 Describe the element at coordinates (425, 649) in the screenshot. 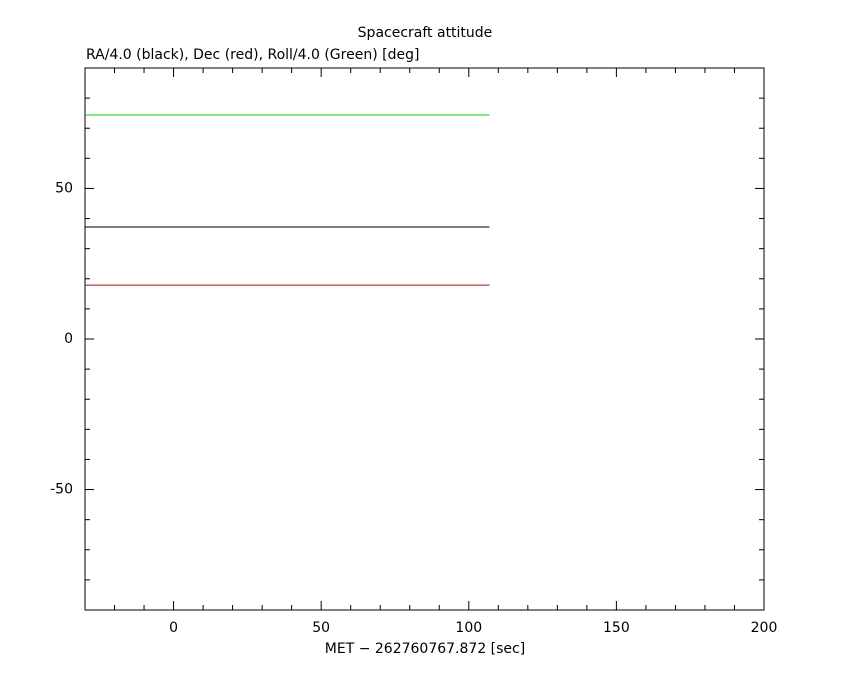

I see `x-axis-label: MET − 262760767.872 [sec]` at that location.